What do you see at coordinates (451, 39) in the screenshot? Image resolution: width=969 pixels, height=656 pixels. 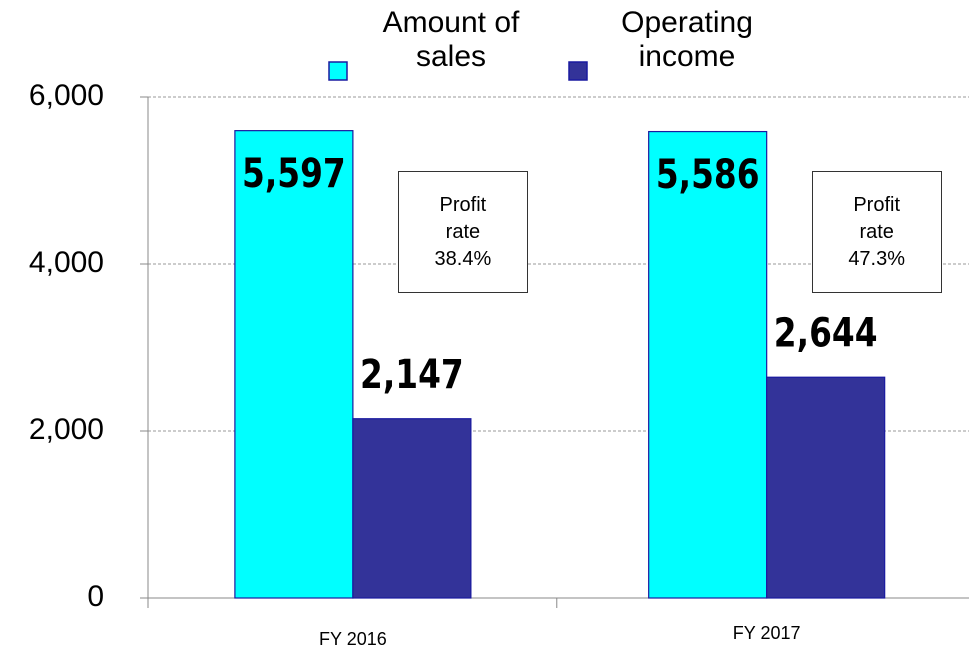 I see `legend-label: Amount of sales` at bounding box center [451, 39].